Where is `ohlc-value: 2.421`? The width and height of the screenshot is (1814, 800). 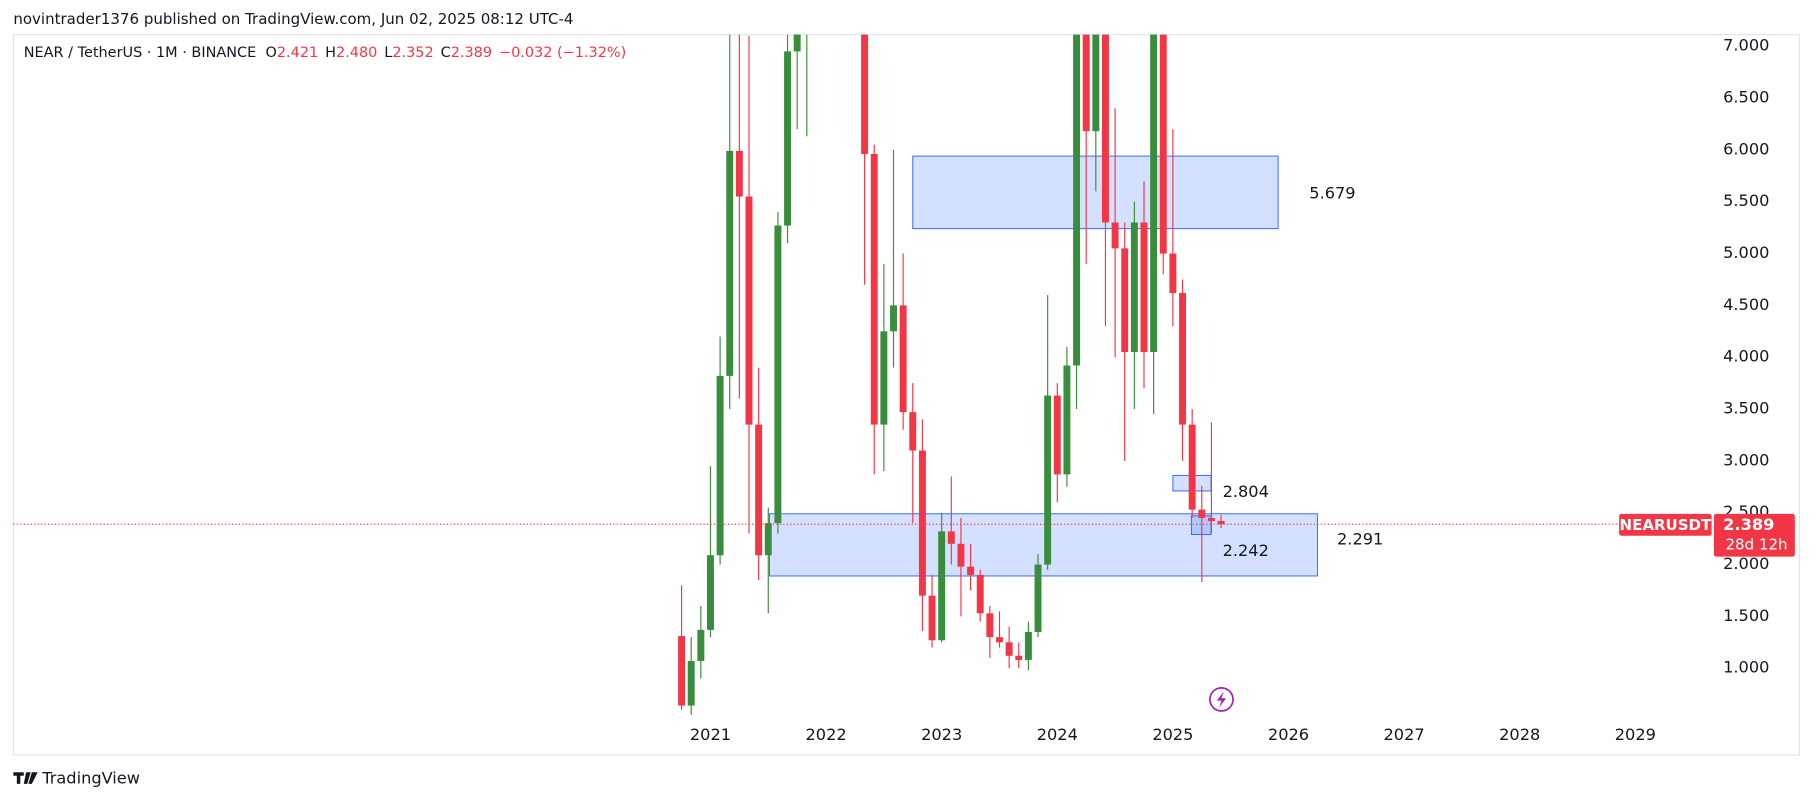
ohlc-value: 2.421 is located at coordinates (297, 53).